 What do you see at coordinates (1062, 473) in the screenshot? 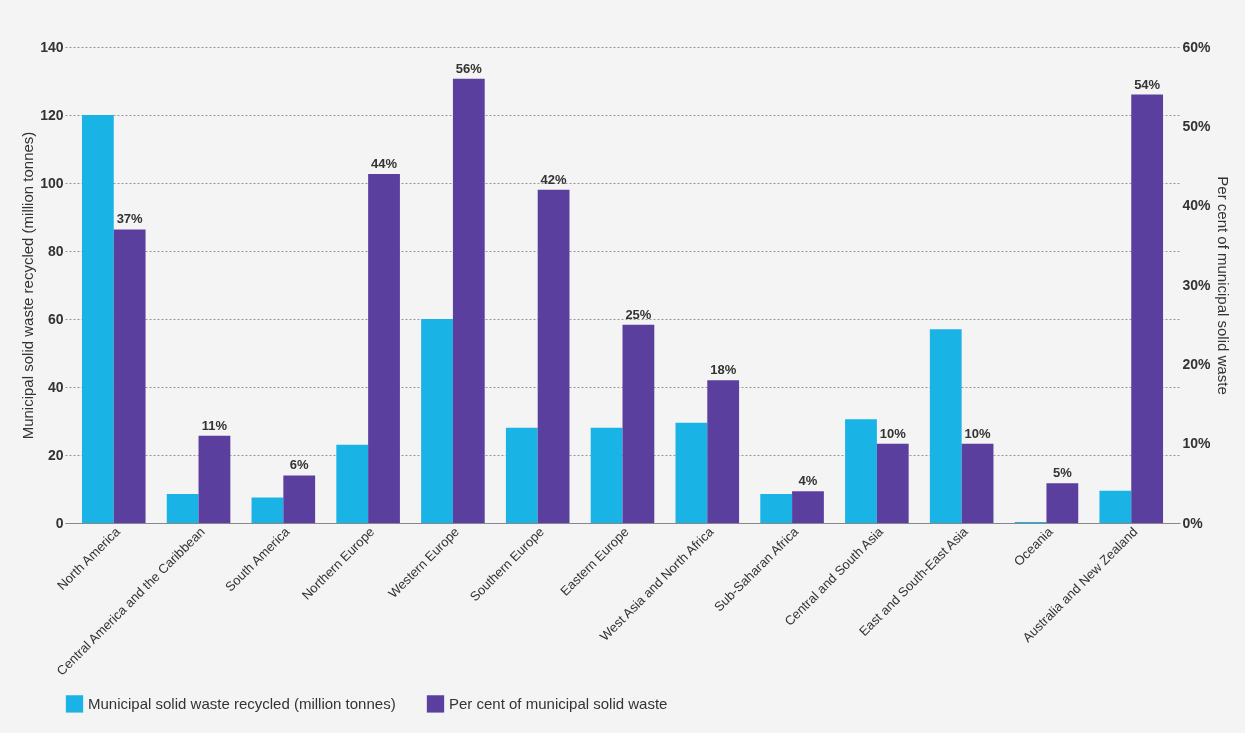
I see `data-label: 5%` at bounding box center [1062, 473].